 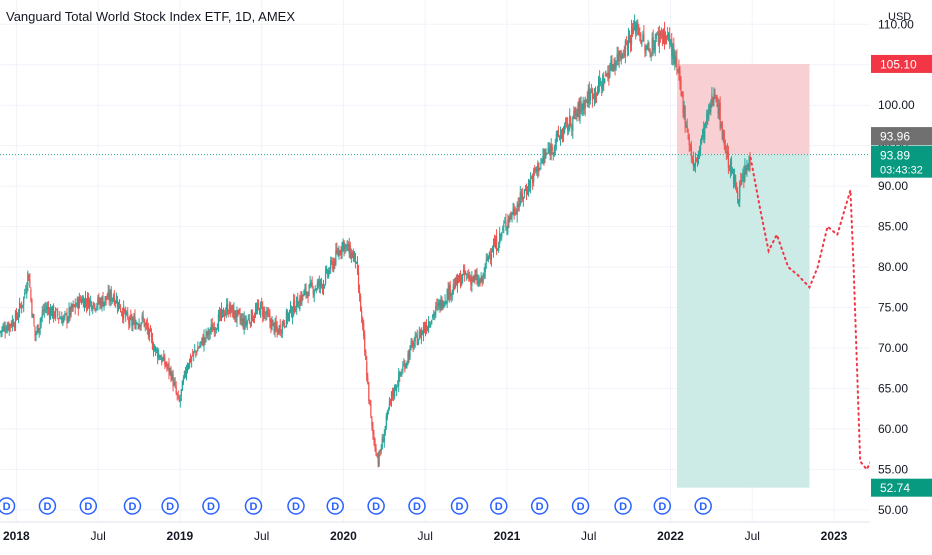 I want to click on dividend-marker-circle, so click(x=459, y=506).